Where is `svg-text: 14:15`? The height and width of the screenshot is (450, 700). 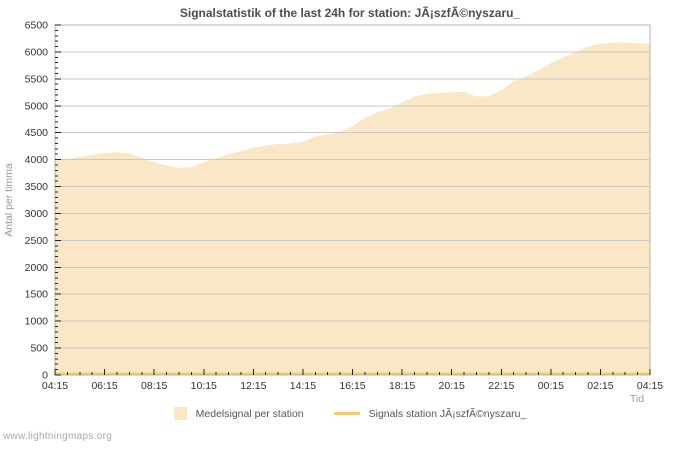 svg-text: 14:15 is located at coordinates (303, 386).